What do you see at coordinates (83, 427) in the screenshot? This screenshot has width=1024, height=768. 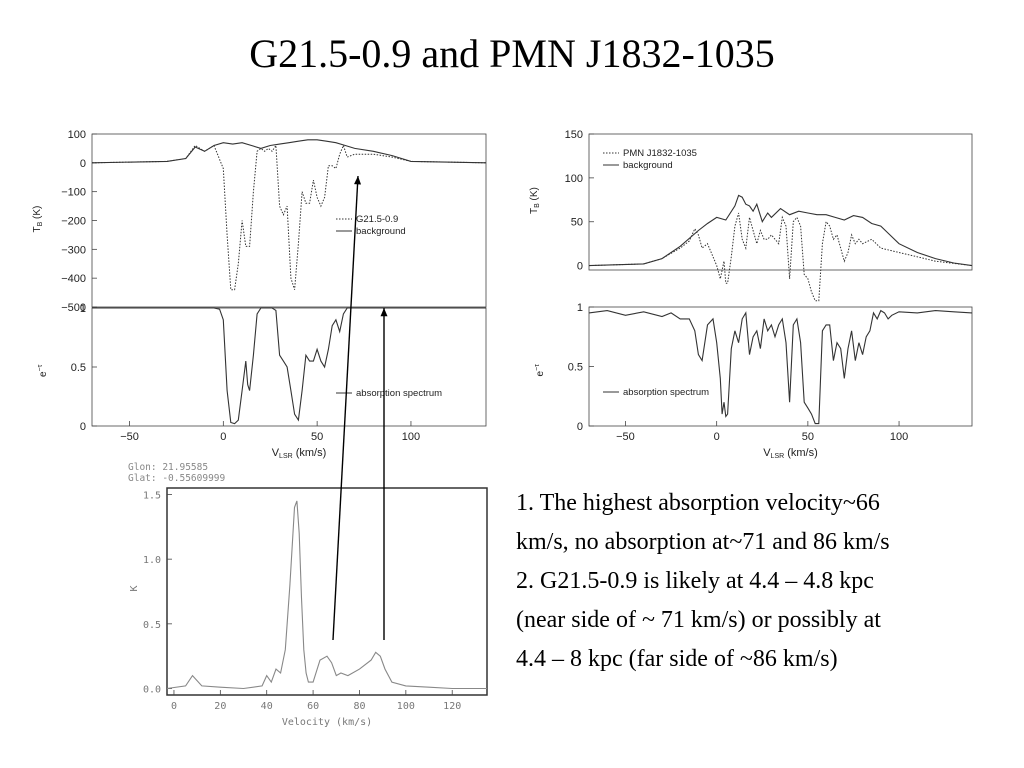 I see `g21-absorption-ytick-label: 0` at bounding box center [83, 427].